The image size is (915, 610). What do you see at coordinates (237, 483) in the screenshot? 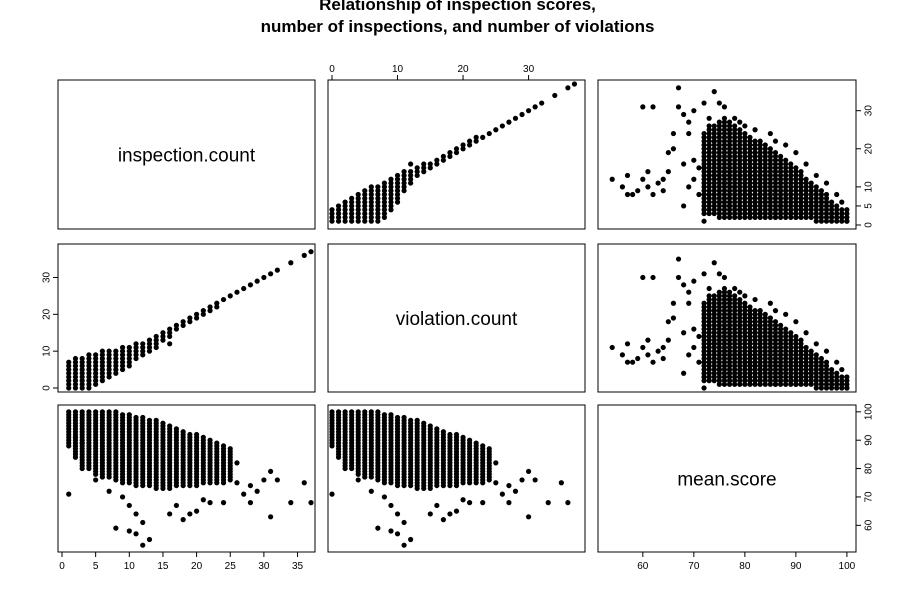
I see `point-1924` at bounding box center [237, 483].